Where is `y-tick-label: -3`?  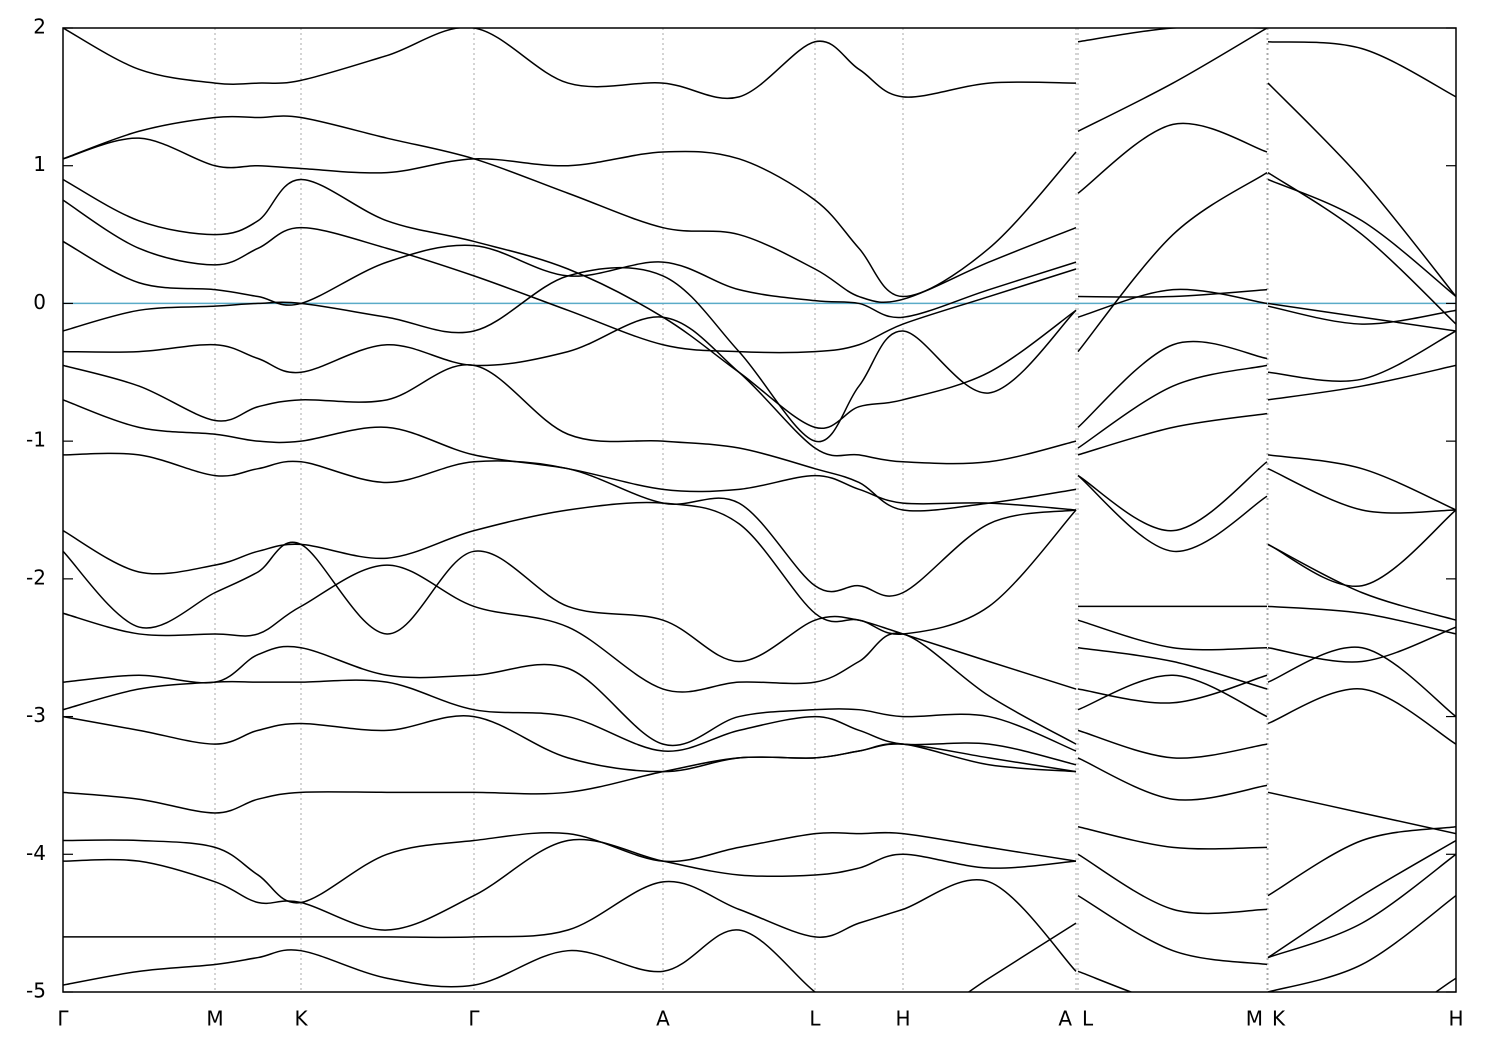 y-tick-label: -3 is located at coordinates (36, 715).